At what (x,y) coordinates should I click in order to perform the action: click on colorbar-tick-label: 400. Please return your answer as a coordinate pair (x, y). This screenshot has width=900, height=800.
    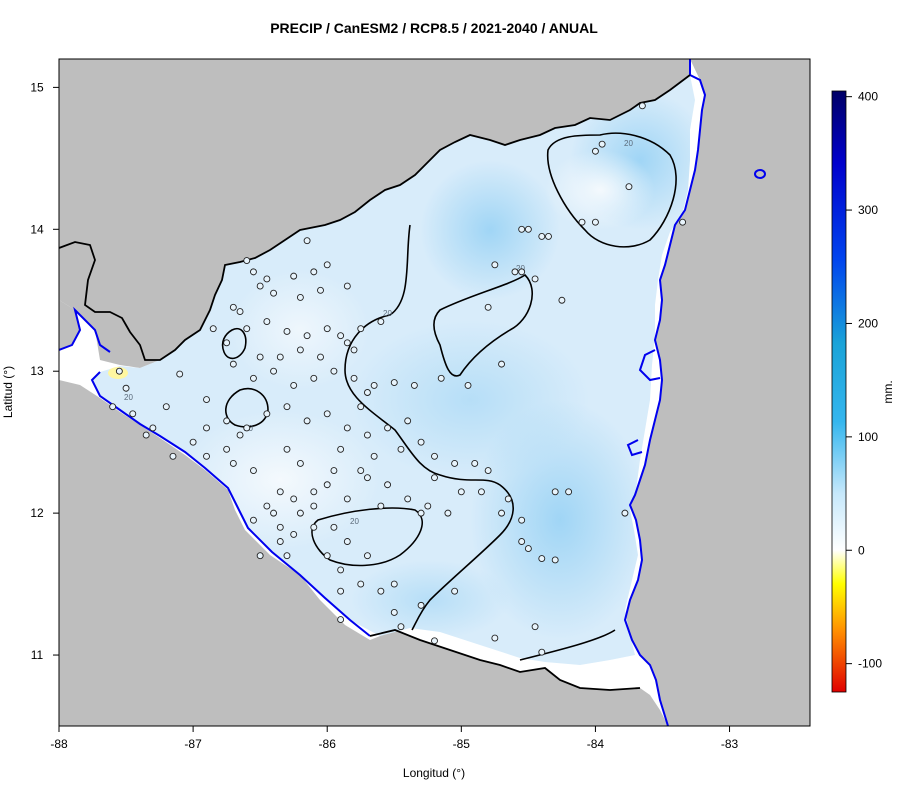
    Looking at the image, I should click on (868, 97).